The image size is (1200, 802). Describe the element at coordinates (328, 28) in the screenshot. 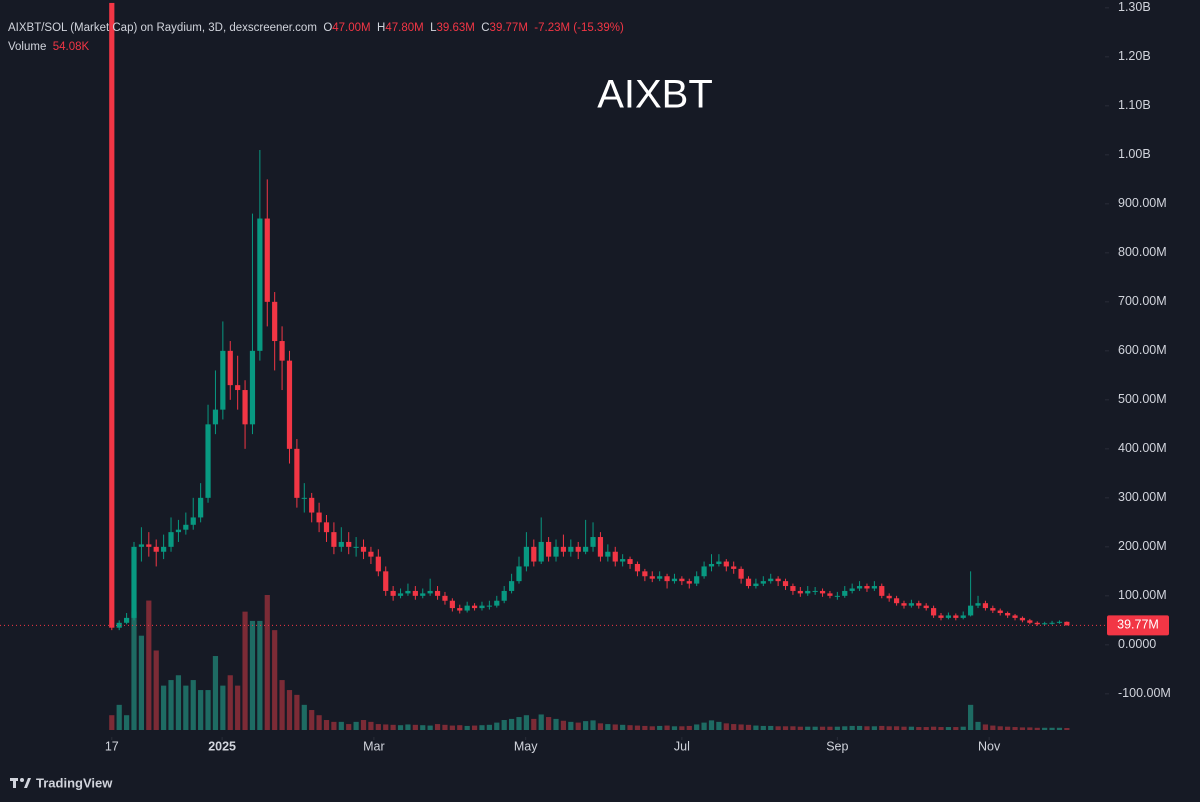

I see `ohlc-key: O` at that location.